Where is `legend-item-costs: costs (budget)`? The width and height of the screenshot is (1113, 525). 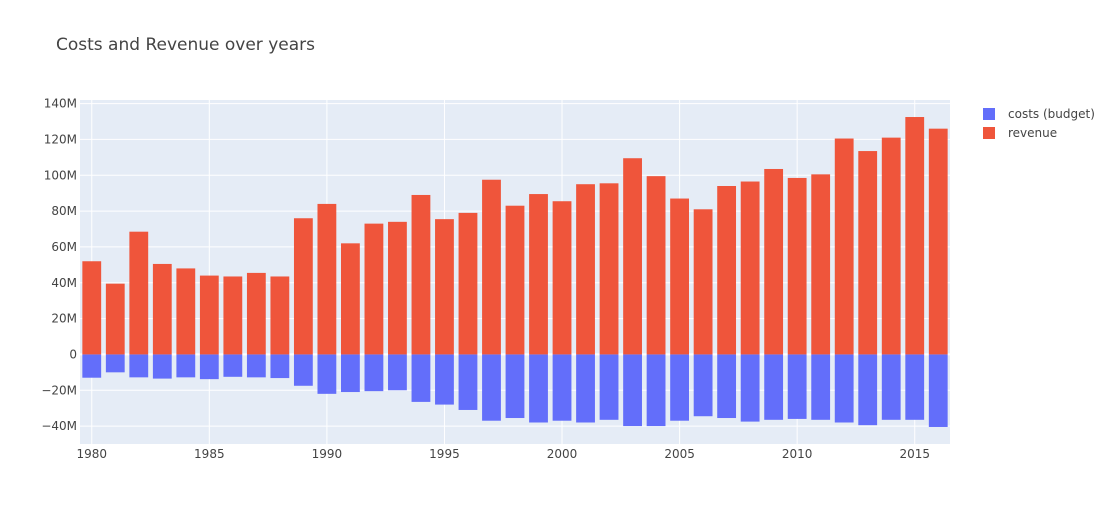 legend-item-costs: costs (budget) is located at coordinates (1039, 114).